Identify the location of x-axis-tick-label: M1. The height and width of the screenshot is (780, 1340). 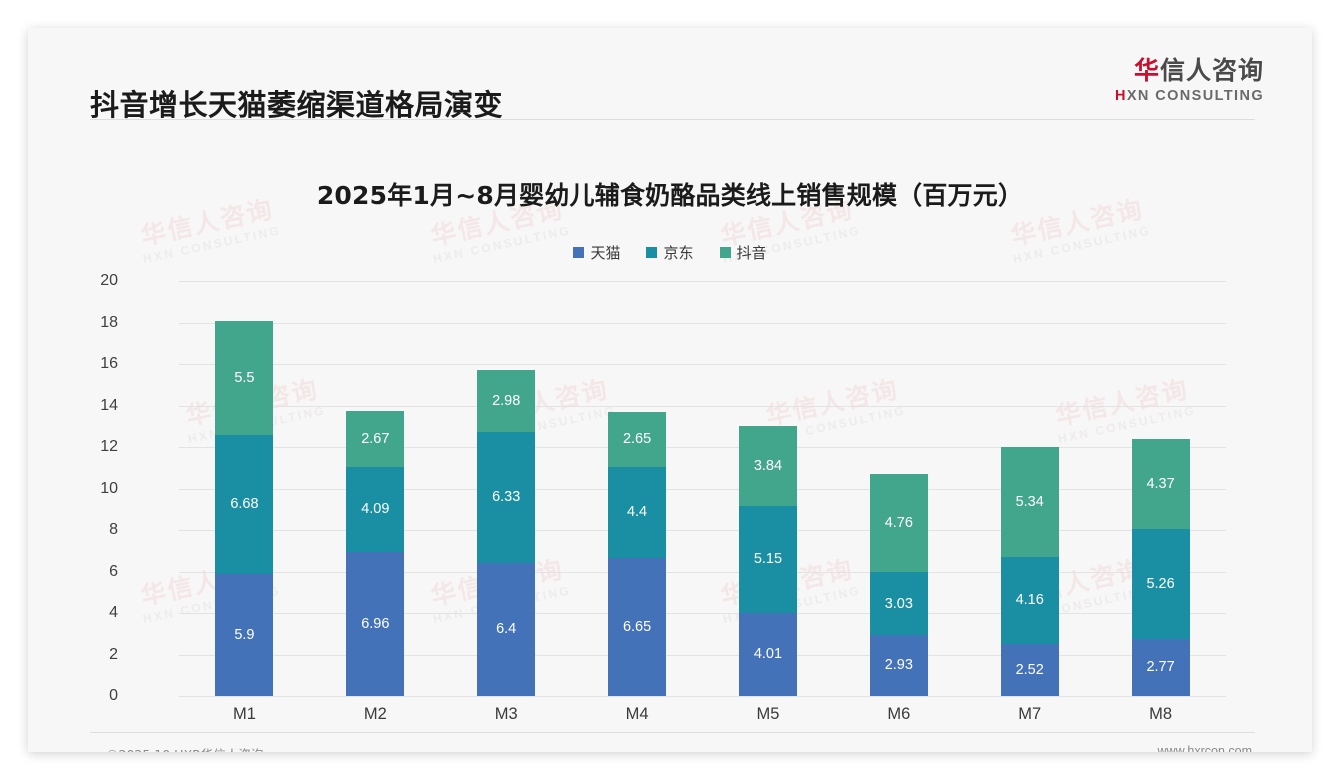
(244, 714).